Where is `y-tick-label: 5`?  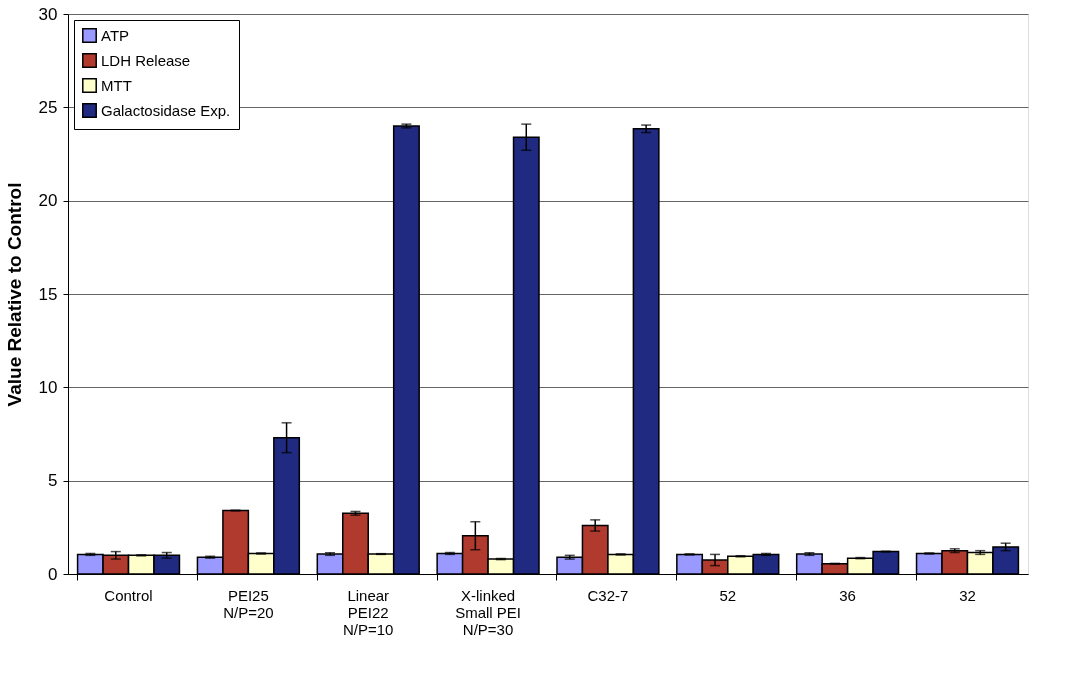 y-tick-label: 5 is located at coordinates (53, 481).